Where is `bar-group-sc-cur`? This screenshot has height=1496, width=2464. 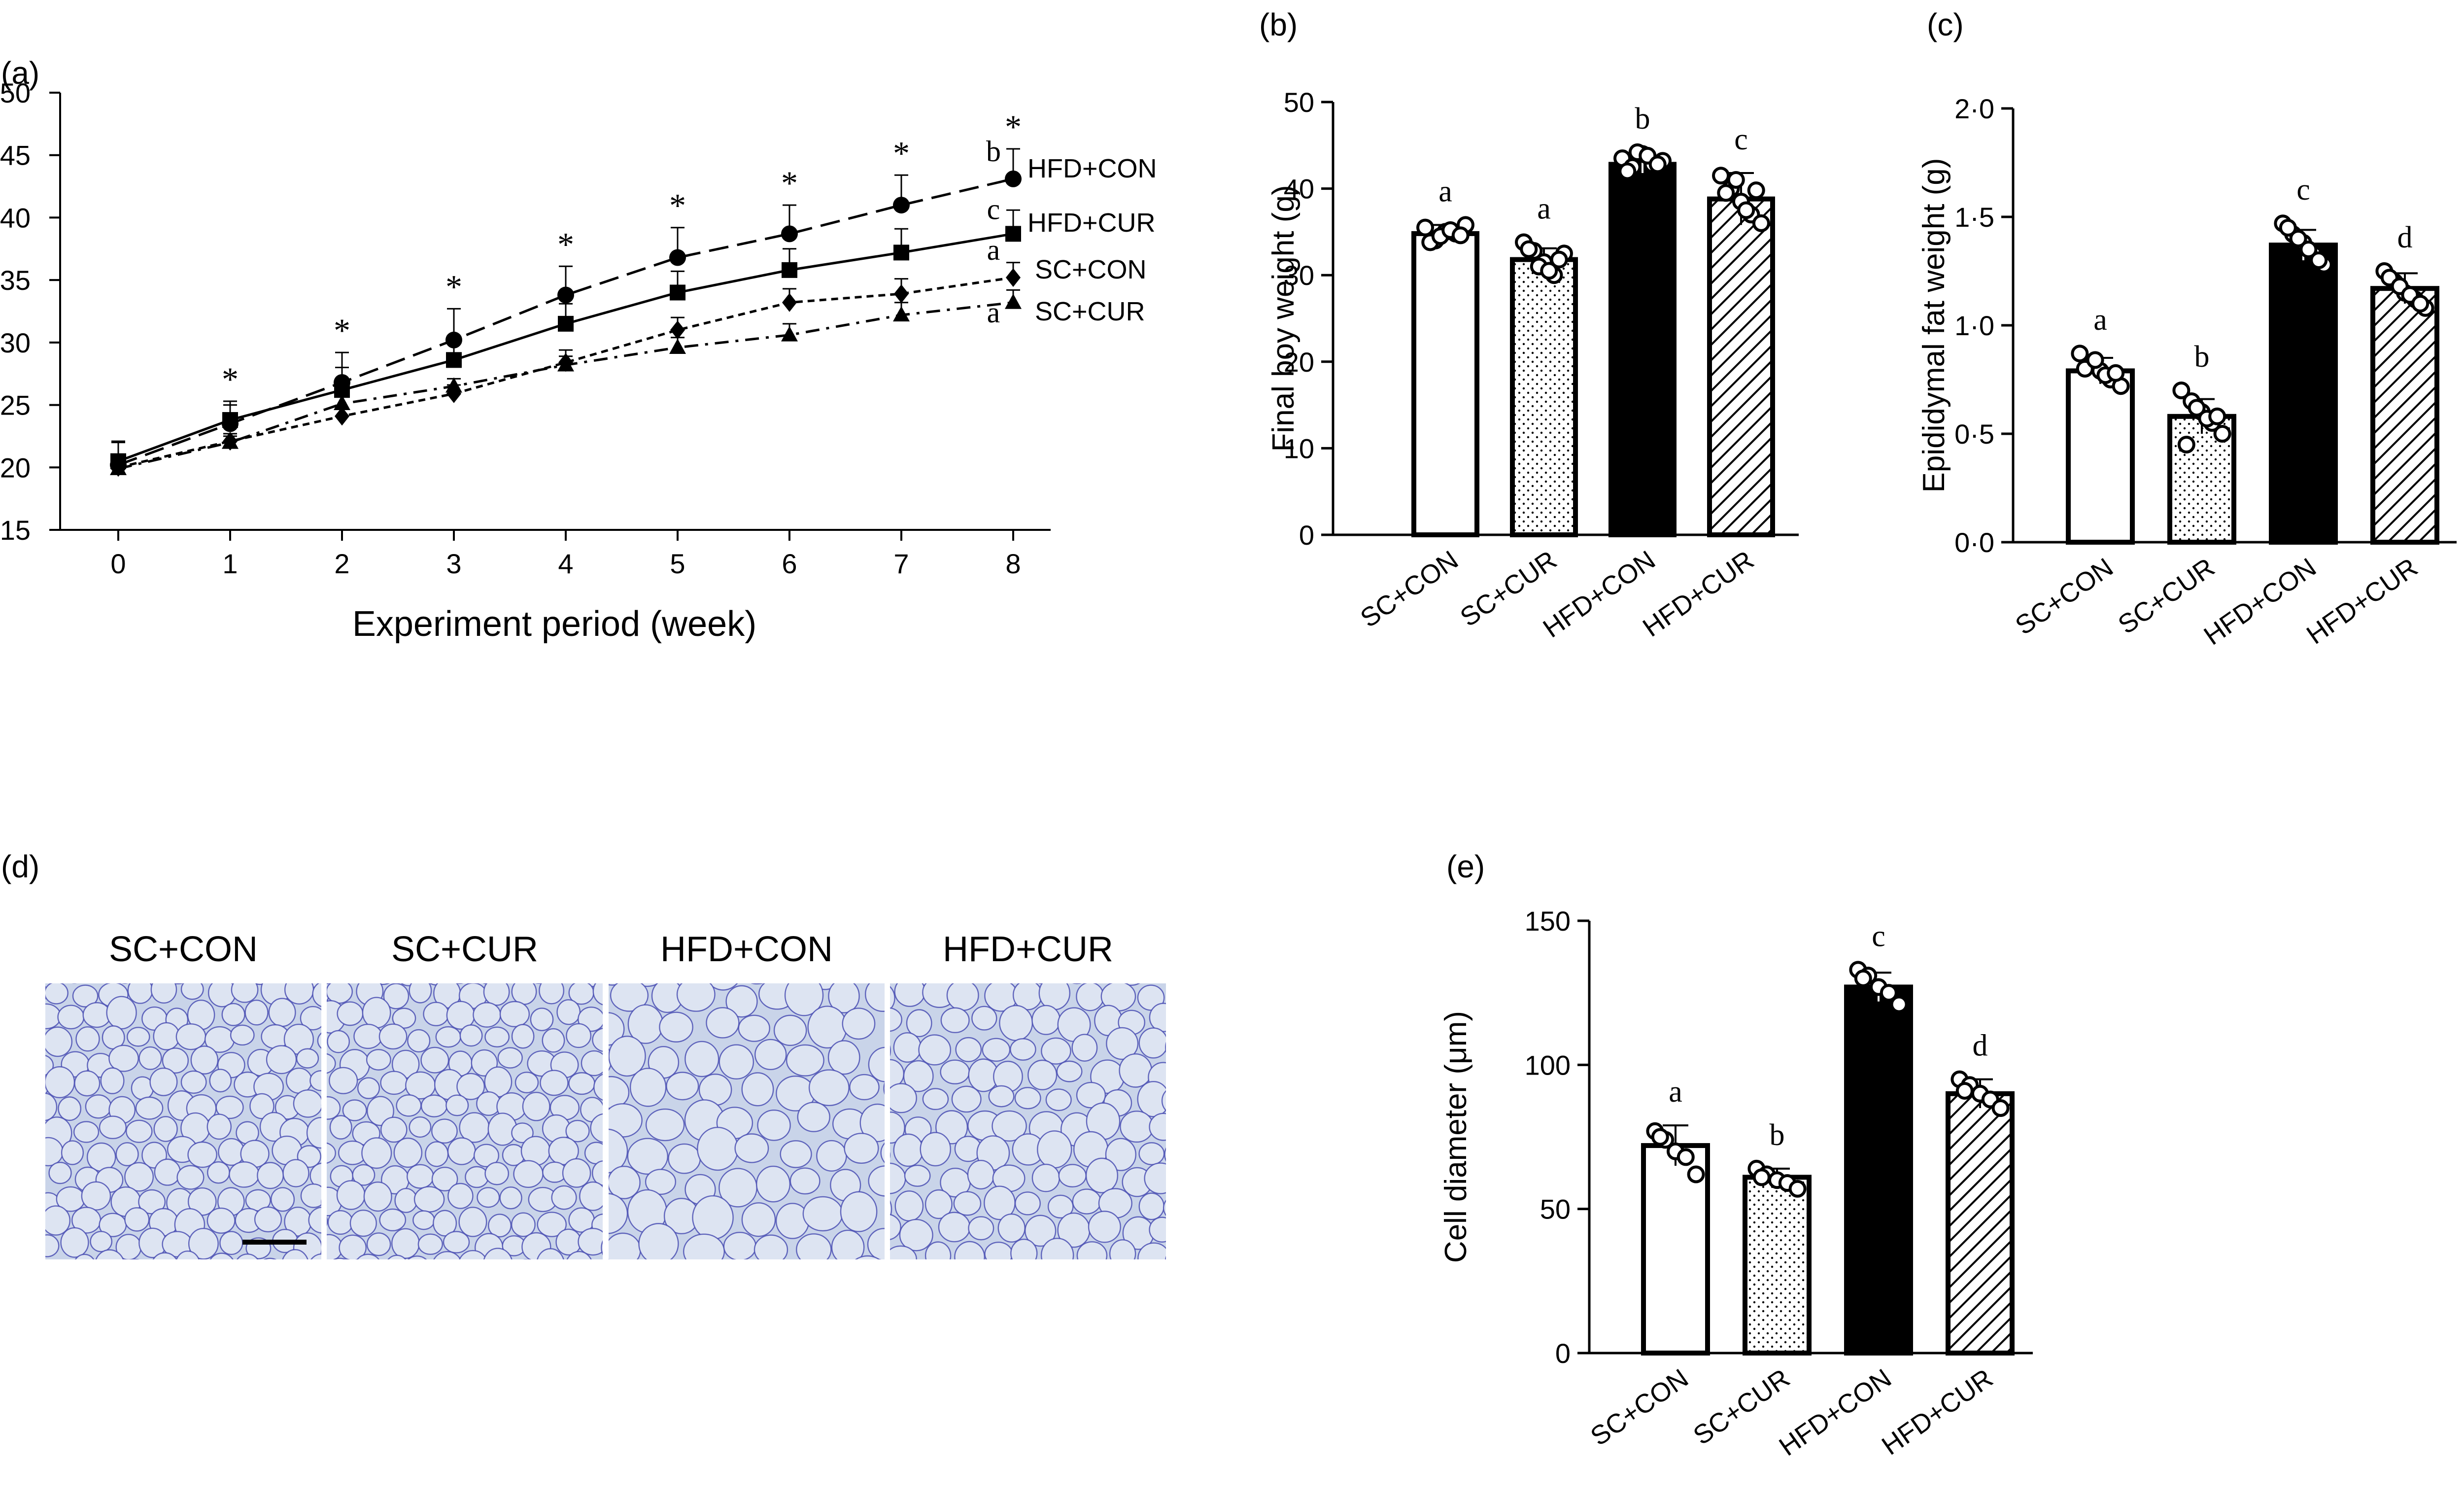 bar-group-sc-cur is located at coordinates (1777, 1257).